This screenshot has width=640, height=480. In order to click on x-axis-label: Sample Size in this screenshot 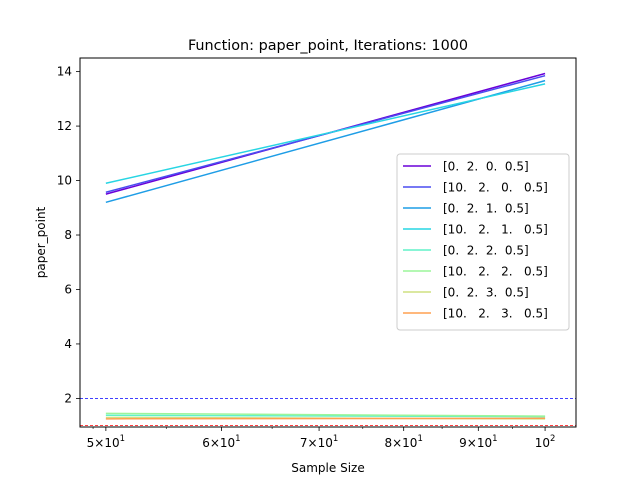, I will do `click(327, 468)`.